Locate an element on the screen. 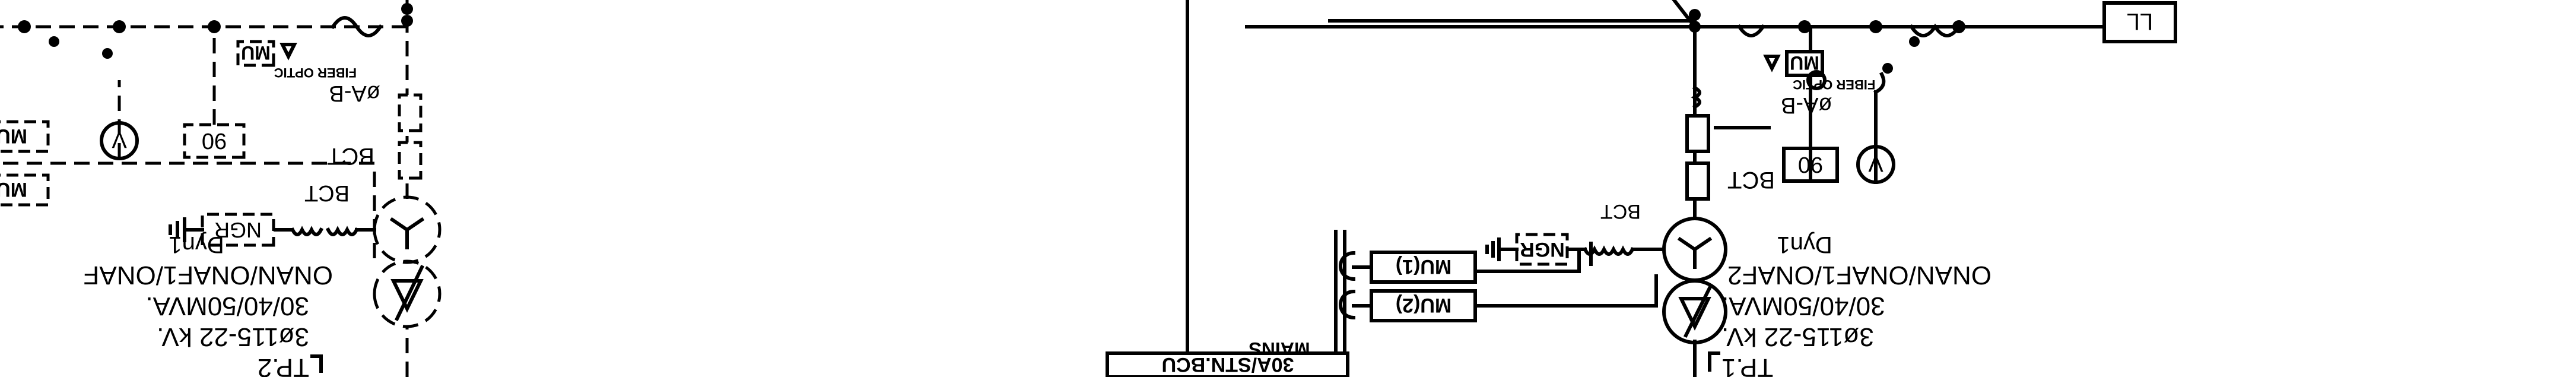 The width and height of the screenshot is (2576, 377). tp1-mu2-arc is located at coordinates (1348, 304).